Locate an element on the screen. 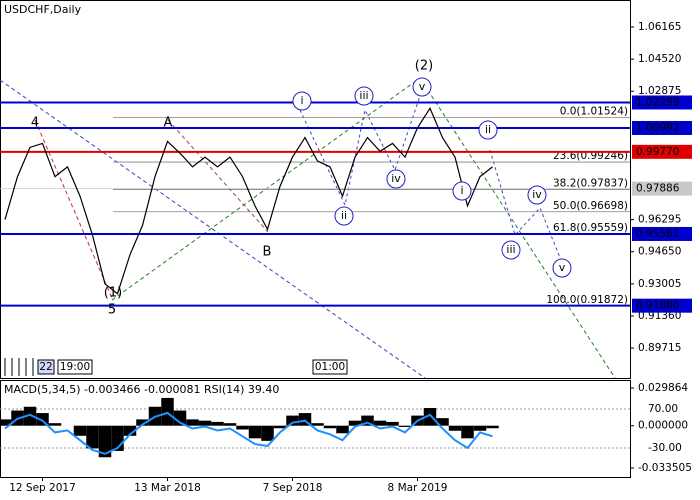 This screenshot has width=700, height=500. time-label: 01:00 is located at coordinates (330, 367).